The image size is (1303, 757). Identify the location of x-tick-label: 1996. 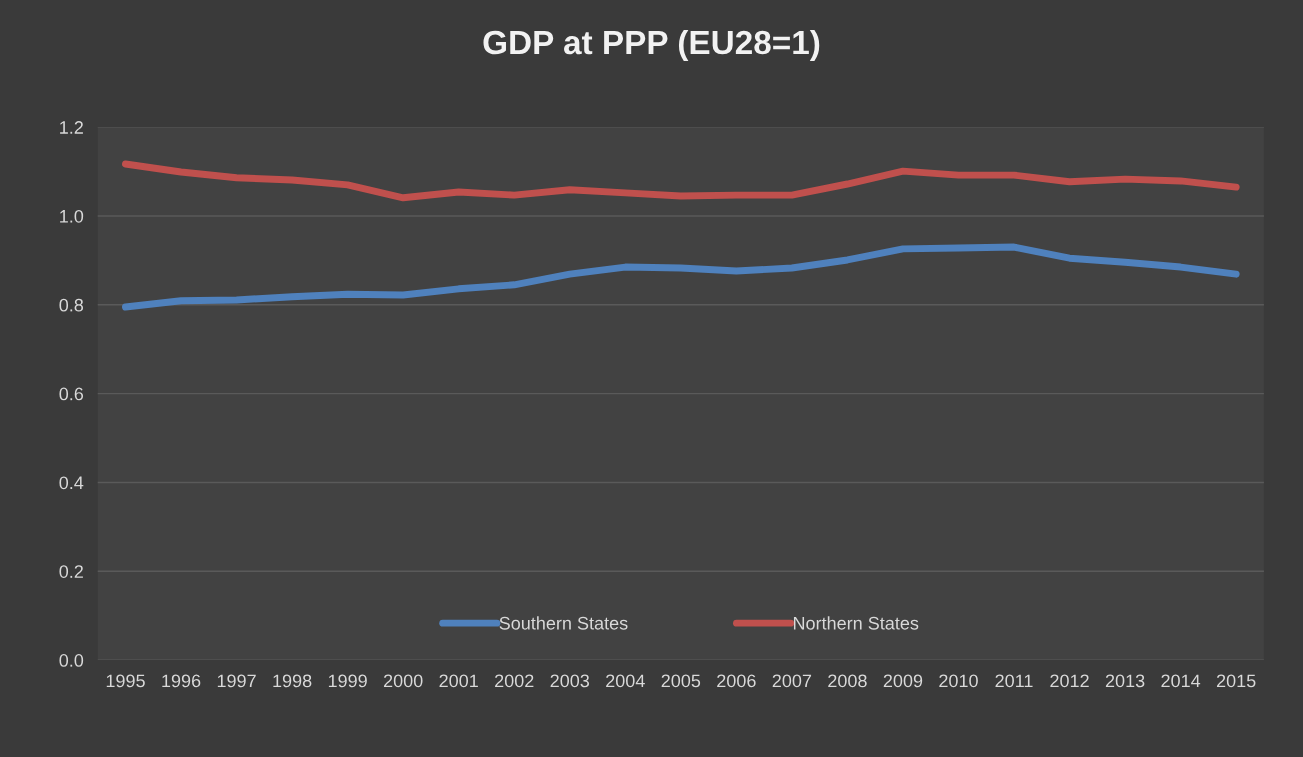
(181, 681).